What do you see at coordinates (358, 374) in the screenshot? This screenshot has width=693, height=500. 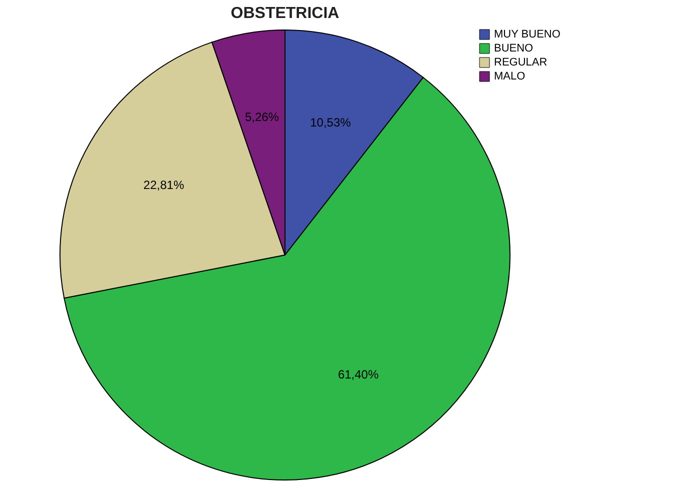 I see `data-label: 61,40%` at bounding box center [358, 374].